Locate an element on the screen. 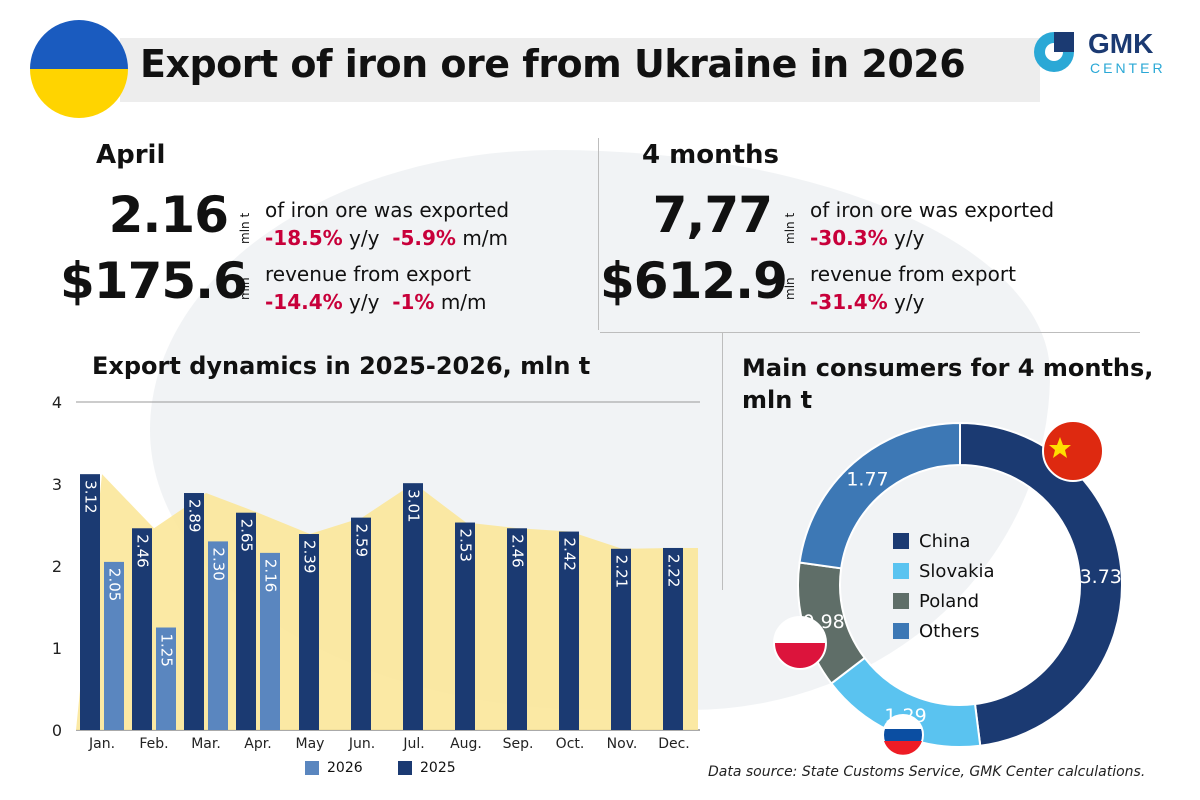 This screenshot has width=1200, height=800. legend-swatch-2026 is located at coordinates (312, 768).